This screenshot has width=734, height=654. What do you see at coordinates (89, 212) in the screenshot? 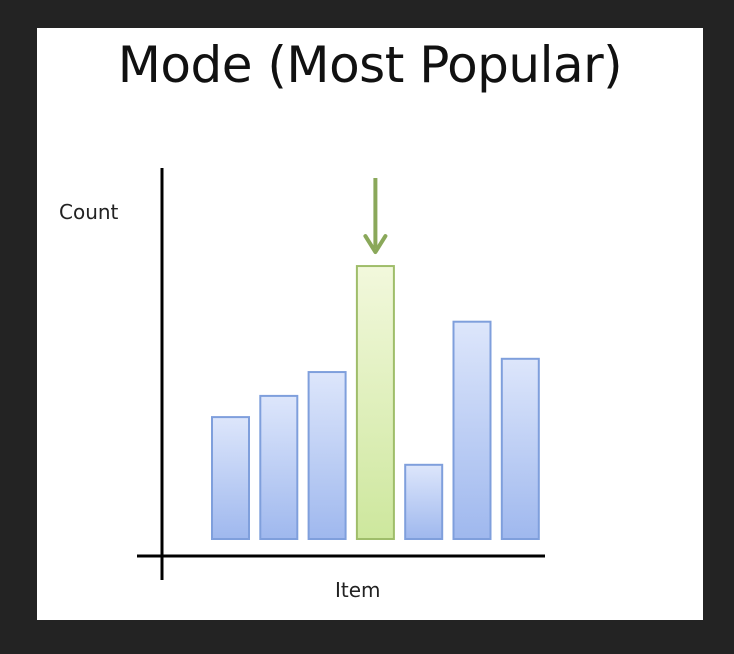
I see `y-axis-label: Count` at bounding box center [89, 212].